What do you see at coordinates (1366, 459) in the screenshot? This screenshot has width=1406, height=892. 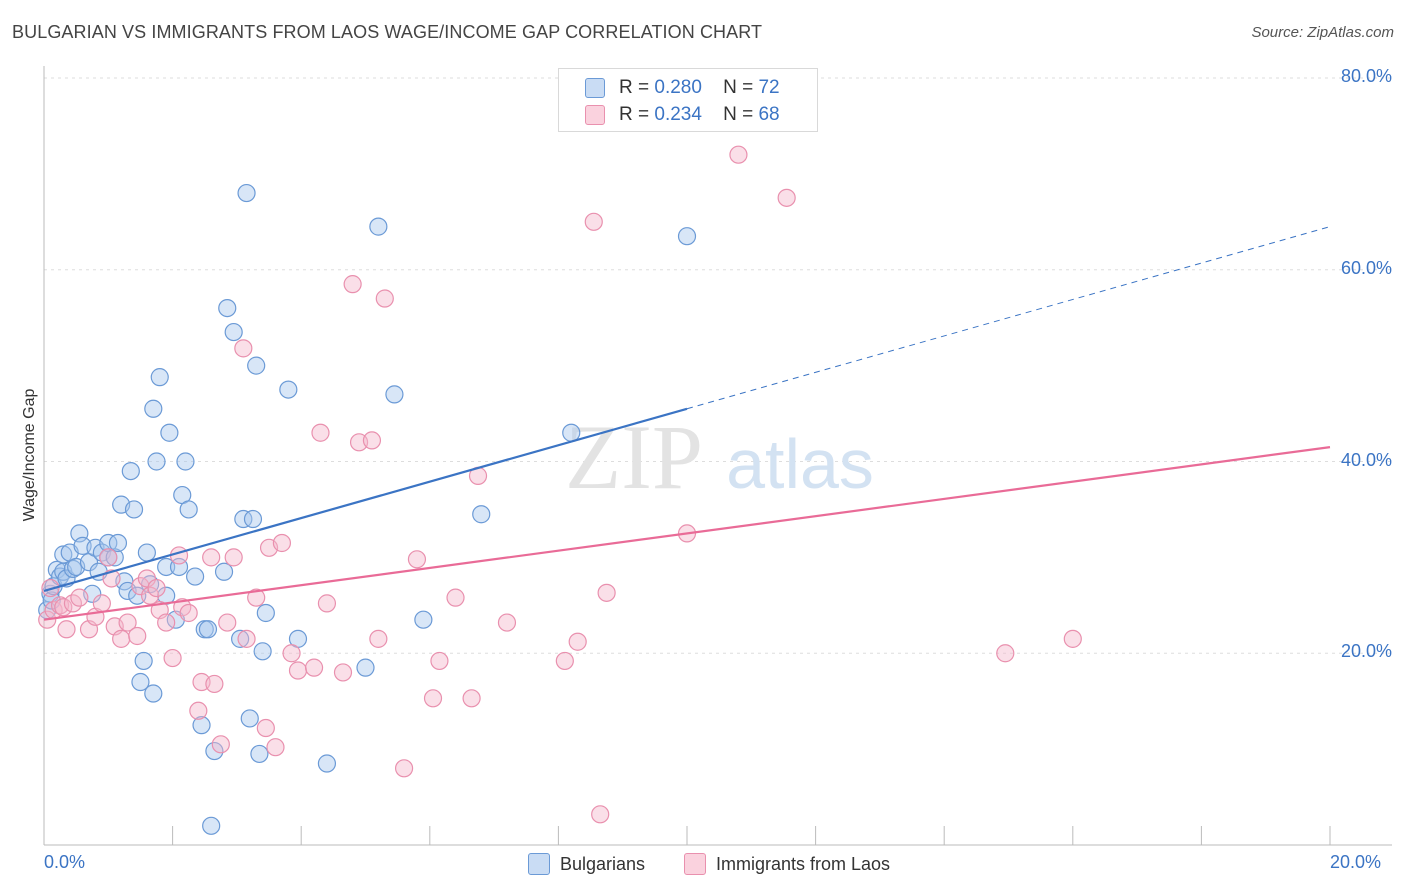 I see `y-tick-label: 40.0%` at bounding box center [1366, 459].